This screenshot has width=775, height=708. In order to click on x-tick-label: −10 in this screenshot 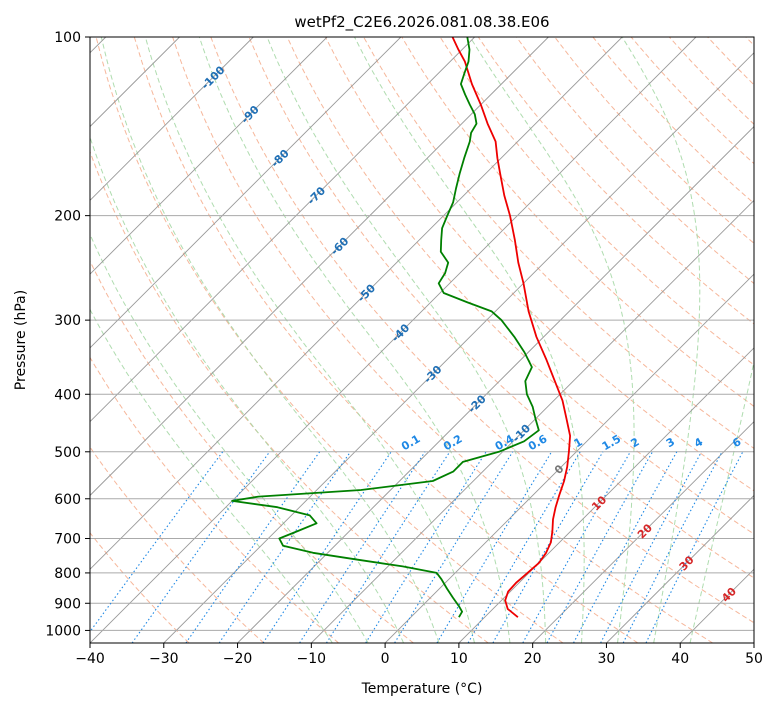, I will do `click(312, 659)`.